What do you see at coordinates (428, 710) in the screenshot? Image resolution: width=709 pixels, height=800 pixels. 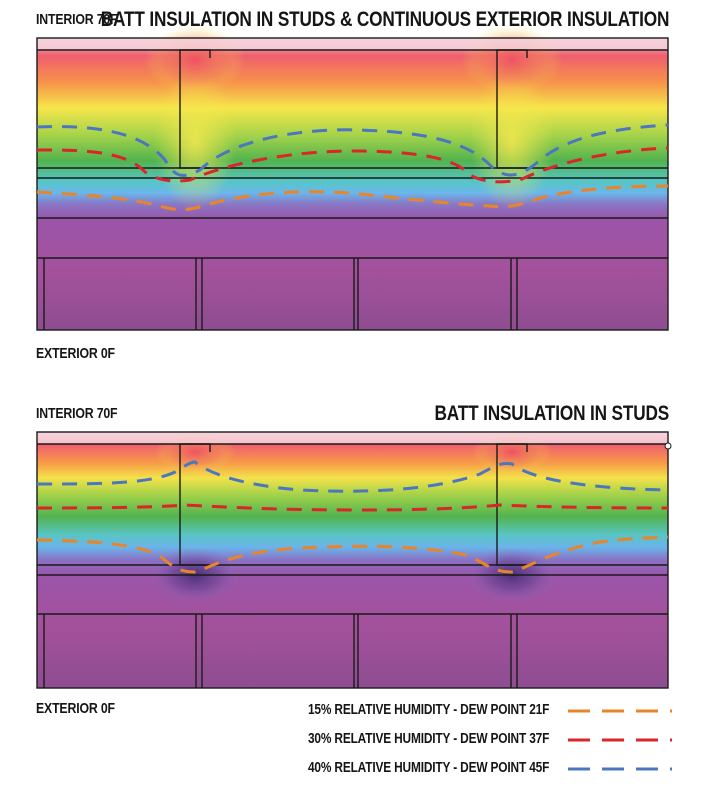 I see `legend-label-15: 15% RELATIVE HUMIDITY - DEW POINT 21F` at bounding box center [428, 710].